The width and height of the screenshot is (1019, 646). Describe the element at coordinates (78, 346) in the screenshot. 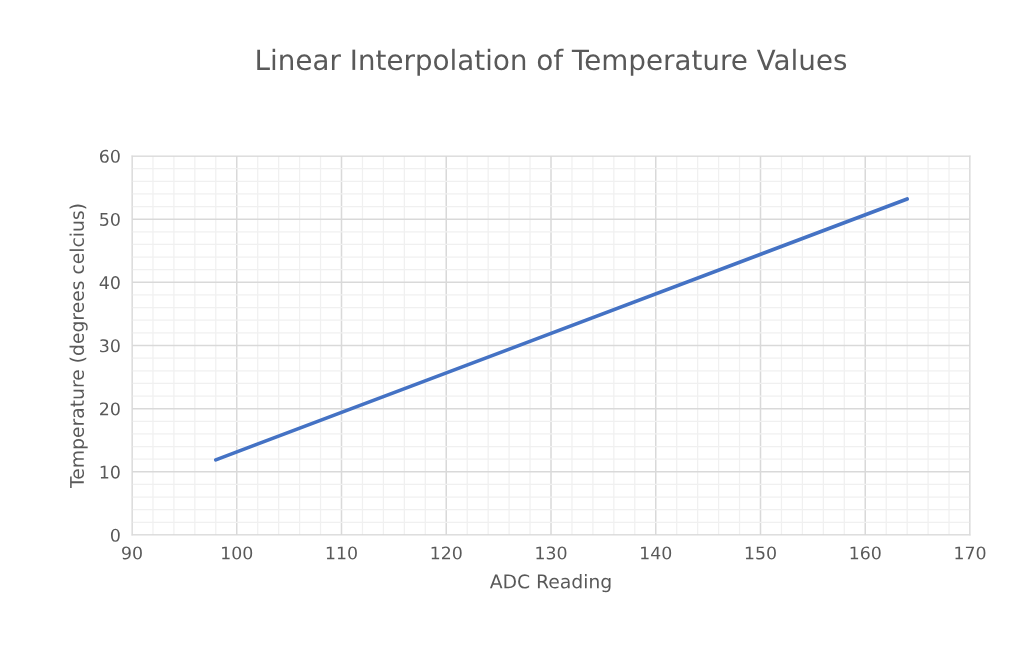

I see `y-axis-title: Temperature (degrees celcius)` at that location.